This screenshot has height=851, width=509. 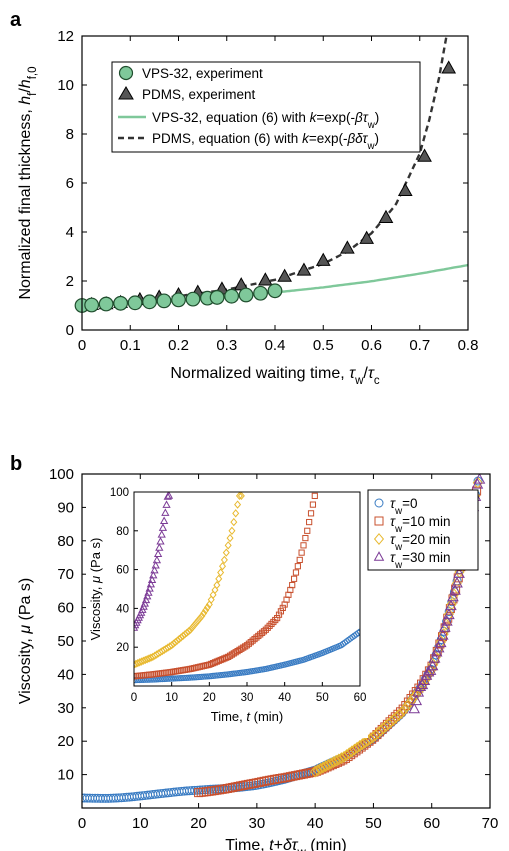 I want to click on x-tick-label-b: 20, so click(x=198, y=823).